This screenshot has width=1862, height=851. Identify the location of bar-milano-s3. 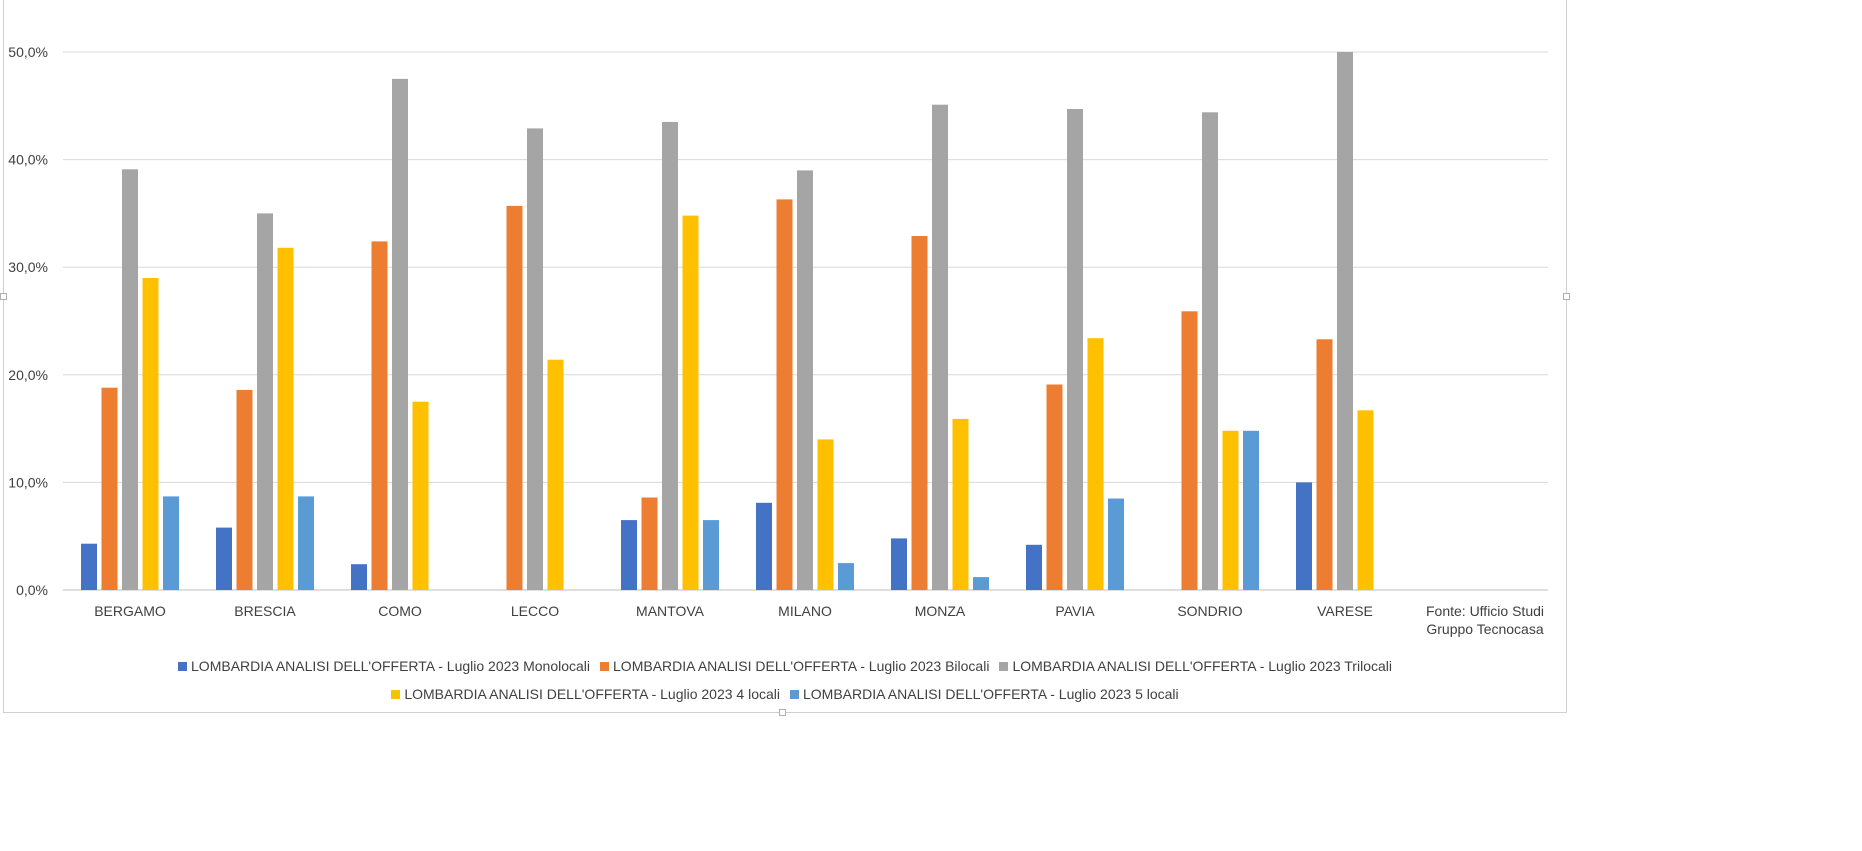
(805, 380).